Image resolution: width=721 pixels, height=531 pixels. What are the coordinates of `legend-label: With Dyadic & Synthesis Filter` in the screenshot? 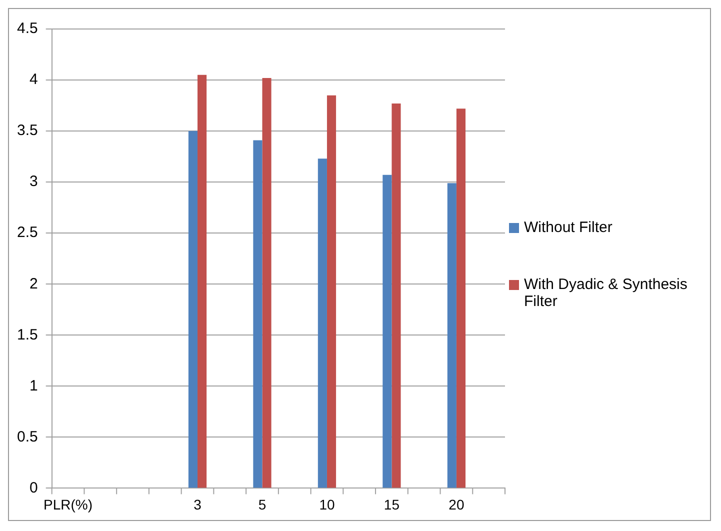 It's located at (606, 293).